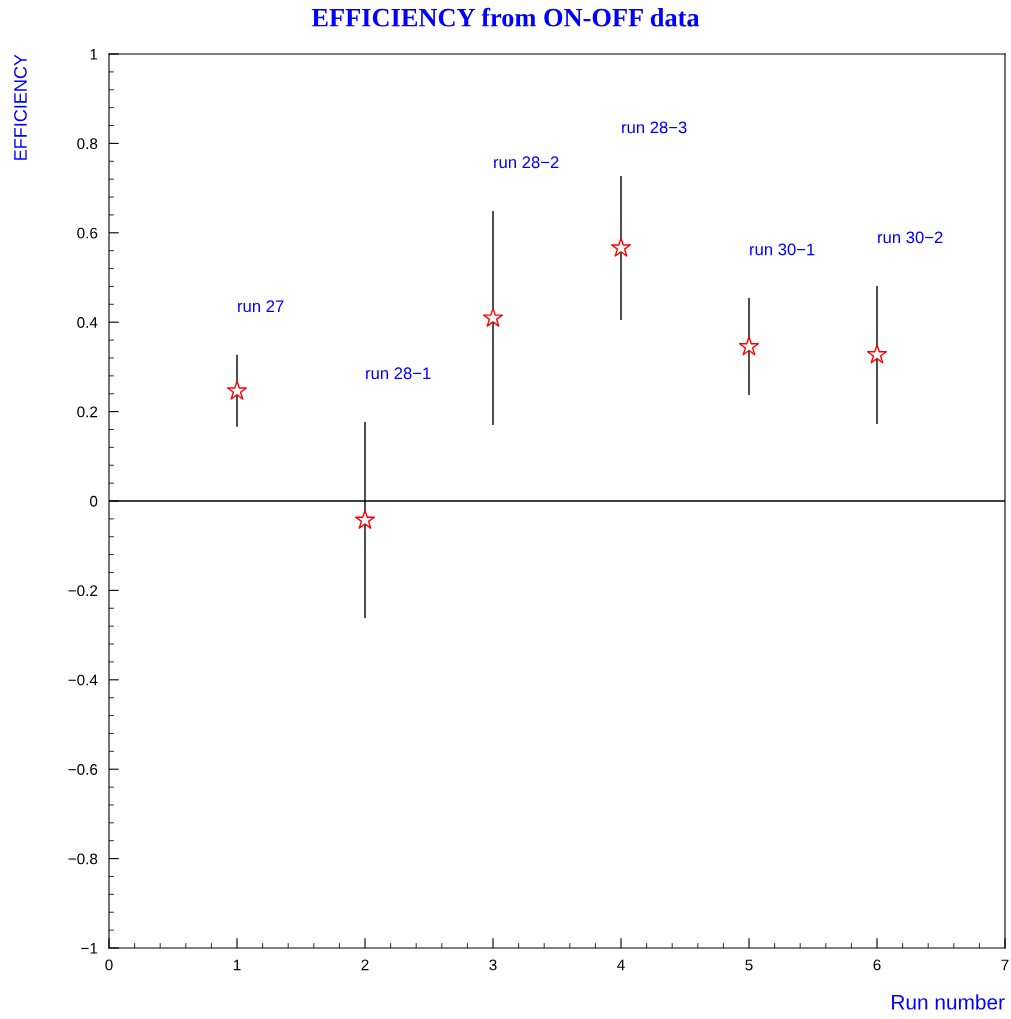 The image size is (1011, 1019). I want to click on x-tick-label: 2, so click(365, 965).